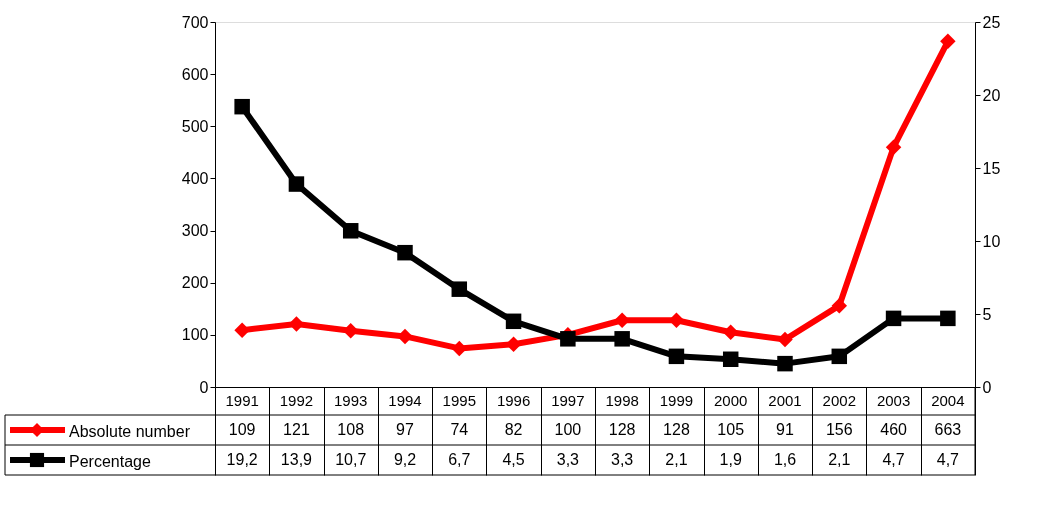 Image resolution: width=1053 pixels, height=519 pixels. What do you see at coordinates (948, 400) in the screenshot?
I see `x-tick-label: 2004` at bounding box center [948, 400].